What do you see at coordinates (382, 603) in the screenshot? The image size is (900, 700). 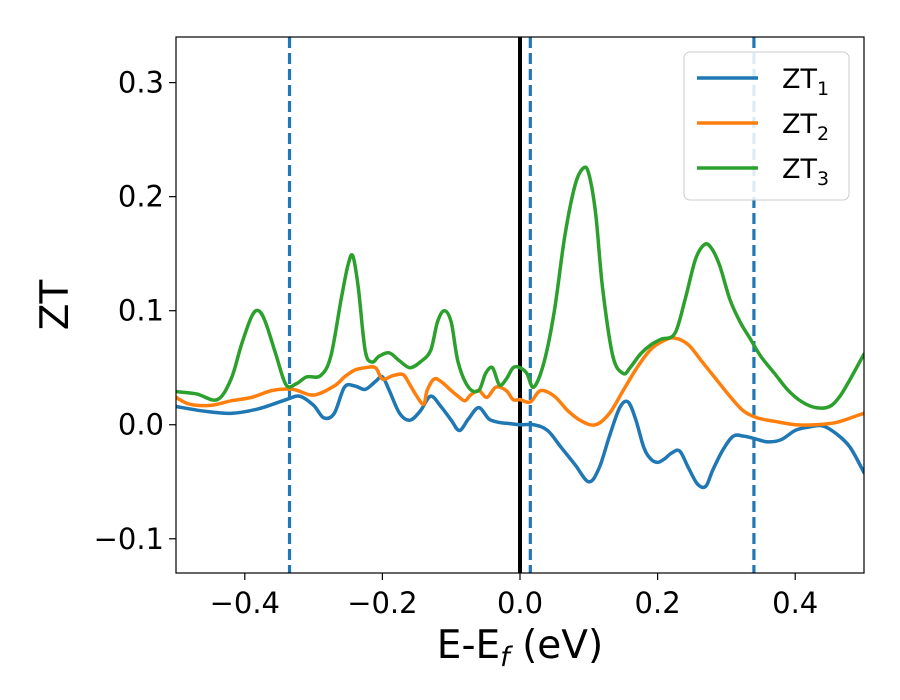 I see `x-tick-label: −0.2` at bounding box center [382, 603].